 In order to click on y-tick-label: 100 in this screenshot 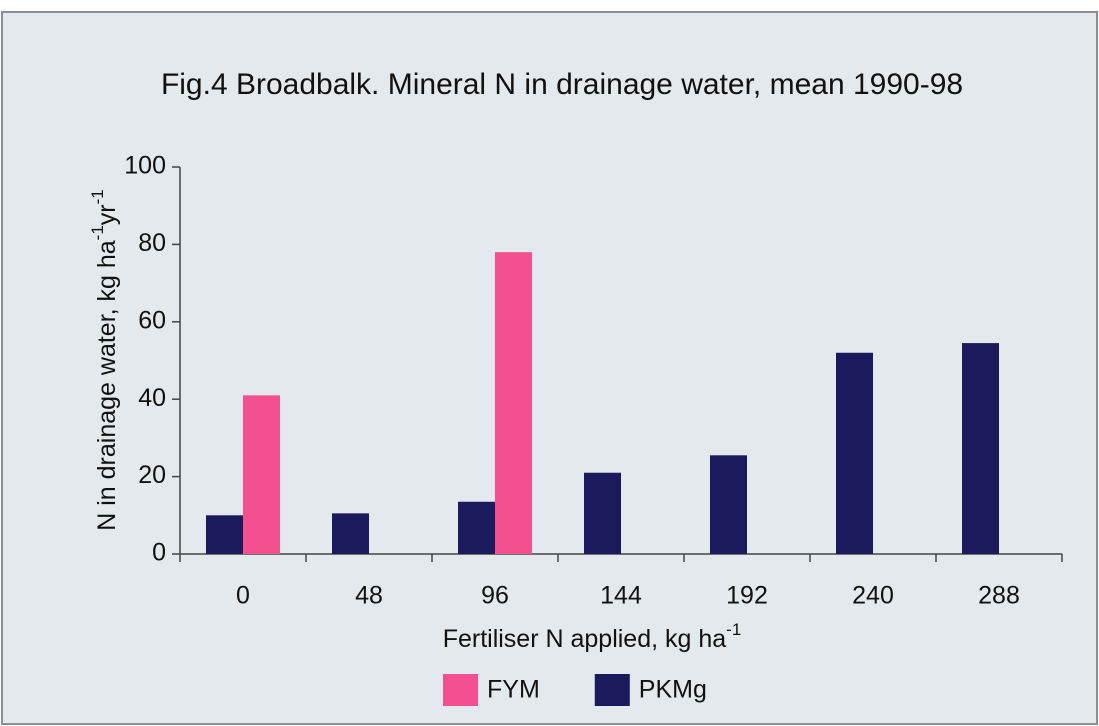, I will do `click(145, 166)`.